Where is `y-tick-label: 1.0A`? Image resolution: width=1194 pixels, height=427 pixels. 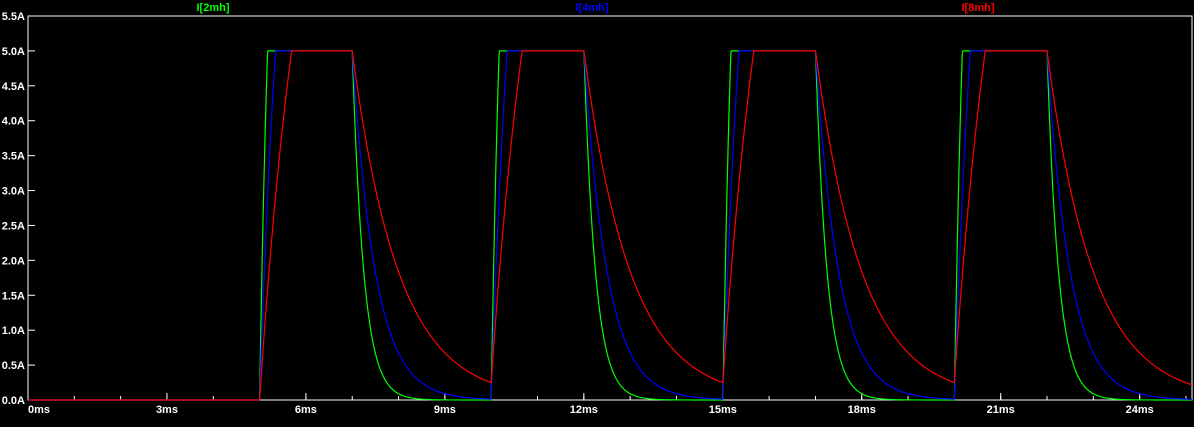
y-tick-label: 1.0A is located at coordinates (13, 331).